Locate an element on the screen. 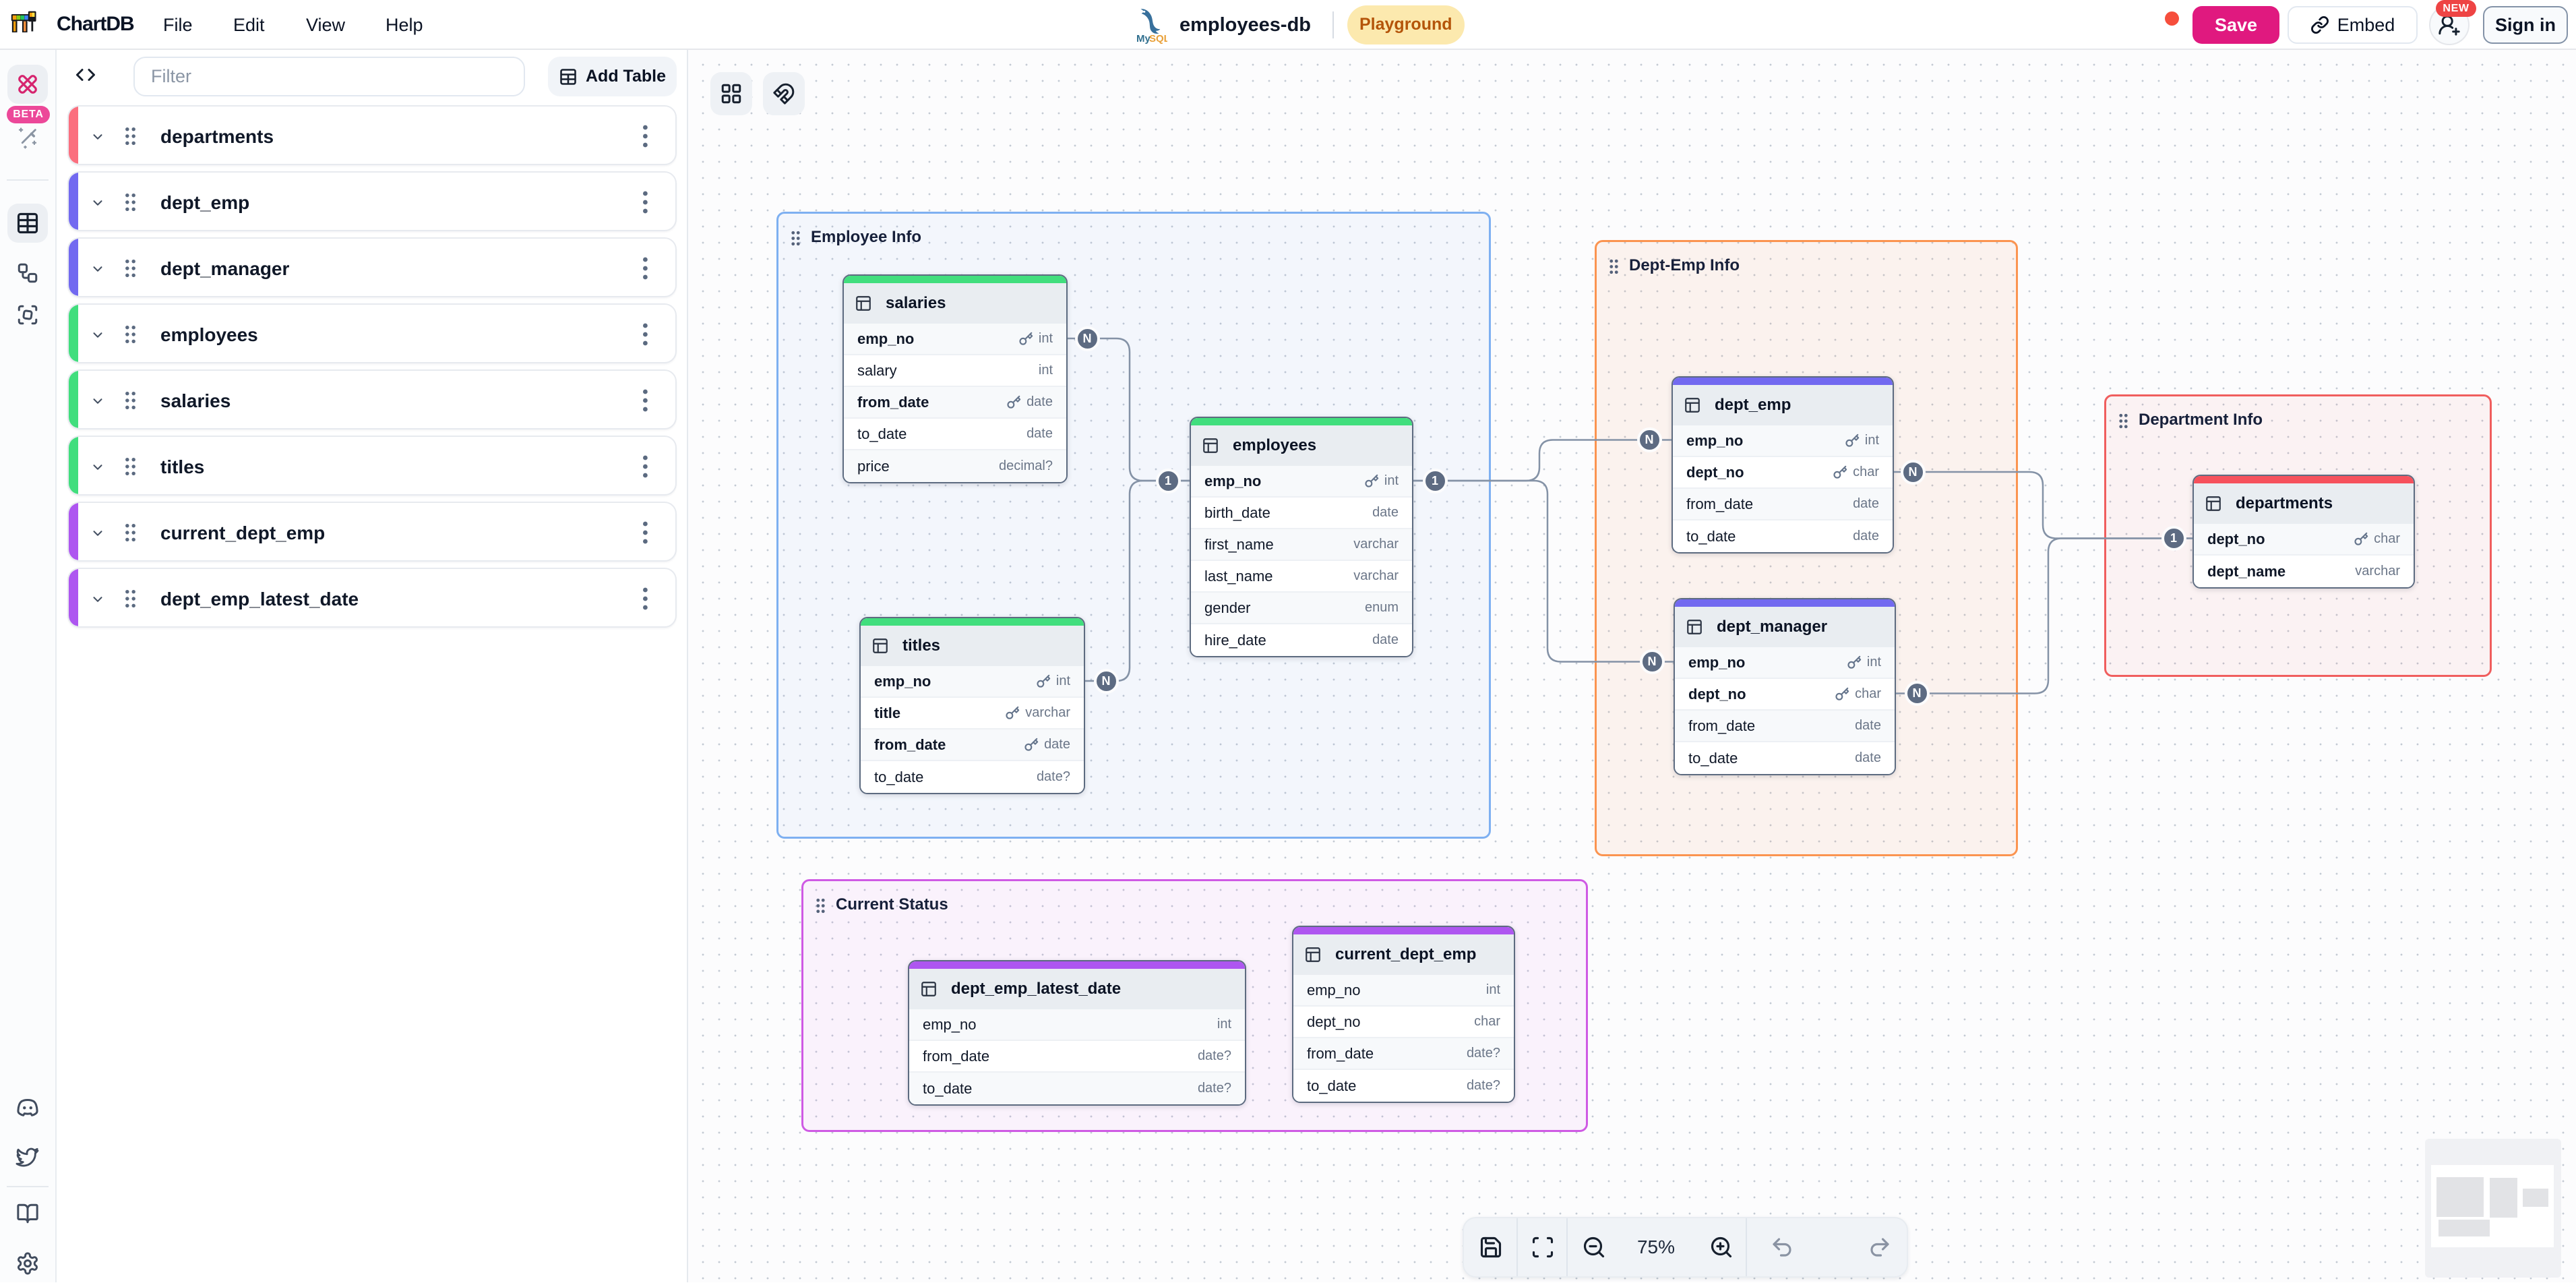 The image size is (2576, 1283). svg-text: My is located at coordinates (1143, 38).